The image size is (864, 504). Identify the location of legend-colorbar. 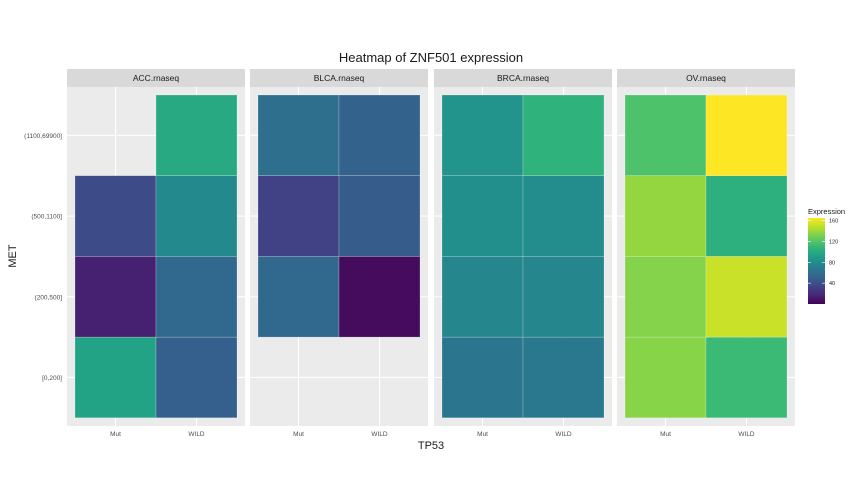
(816, 261).